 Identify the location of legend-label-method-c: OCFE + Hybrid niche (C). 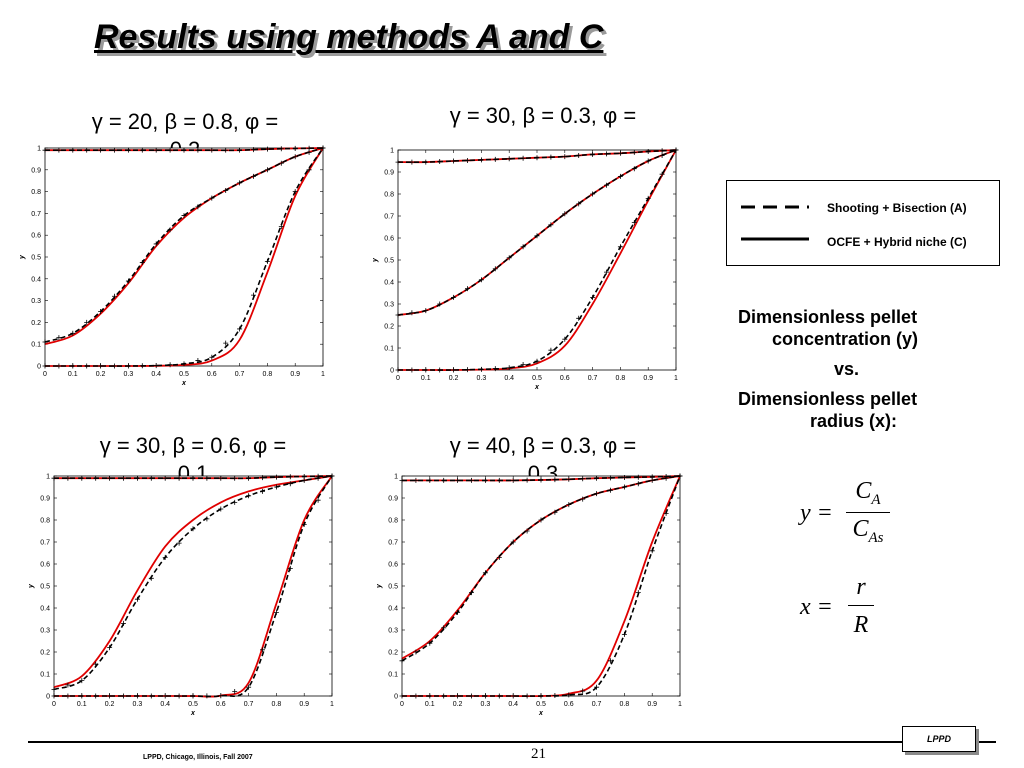
(897, 242).